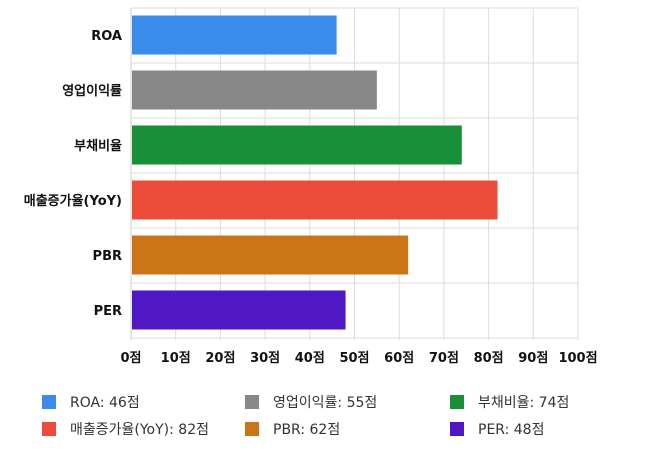 The image size is (650, 450). What do you see at coordinates (325, 403) in the screenshot?
I see `legend-label: 영업이익률: 55점` at bounding box center [325, 403].